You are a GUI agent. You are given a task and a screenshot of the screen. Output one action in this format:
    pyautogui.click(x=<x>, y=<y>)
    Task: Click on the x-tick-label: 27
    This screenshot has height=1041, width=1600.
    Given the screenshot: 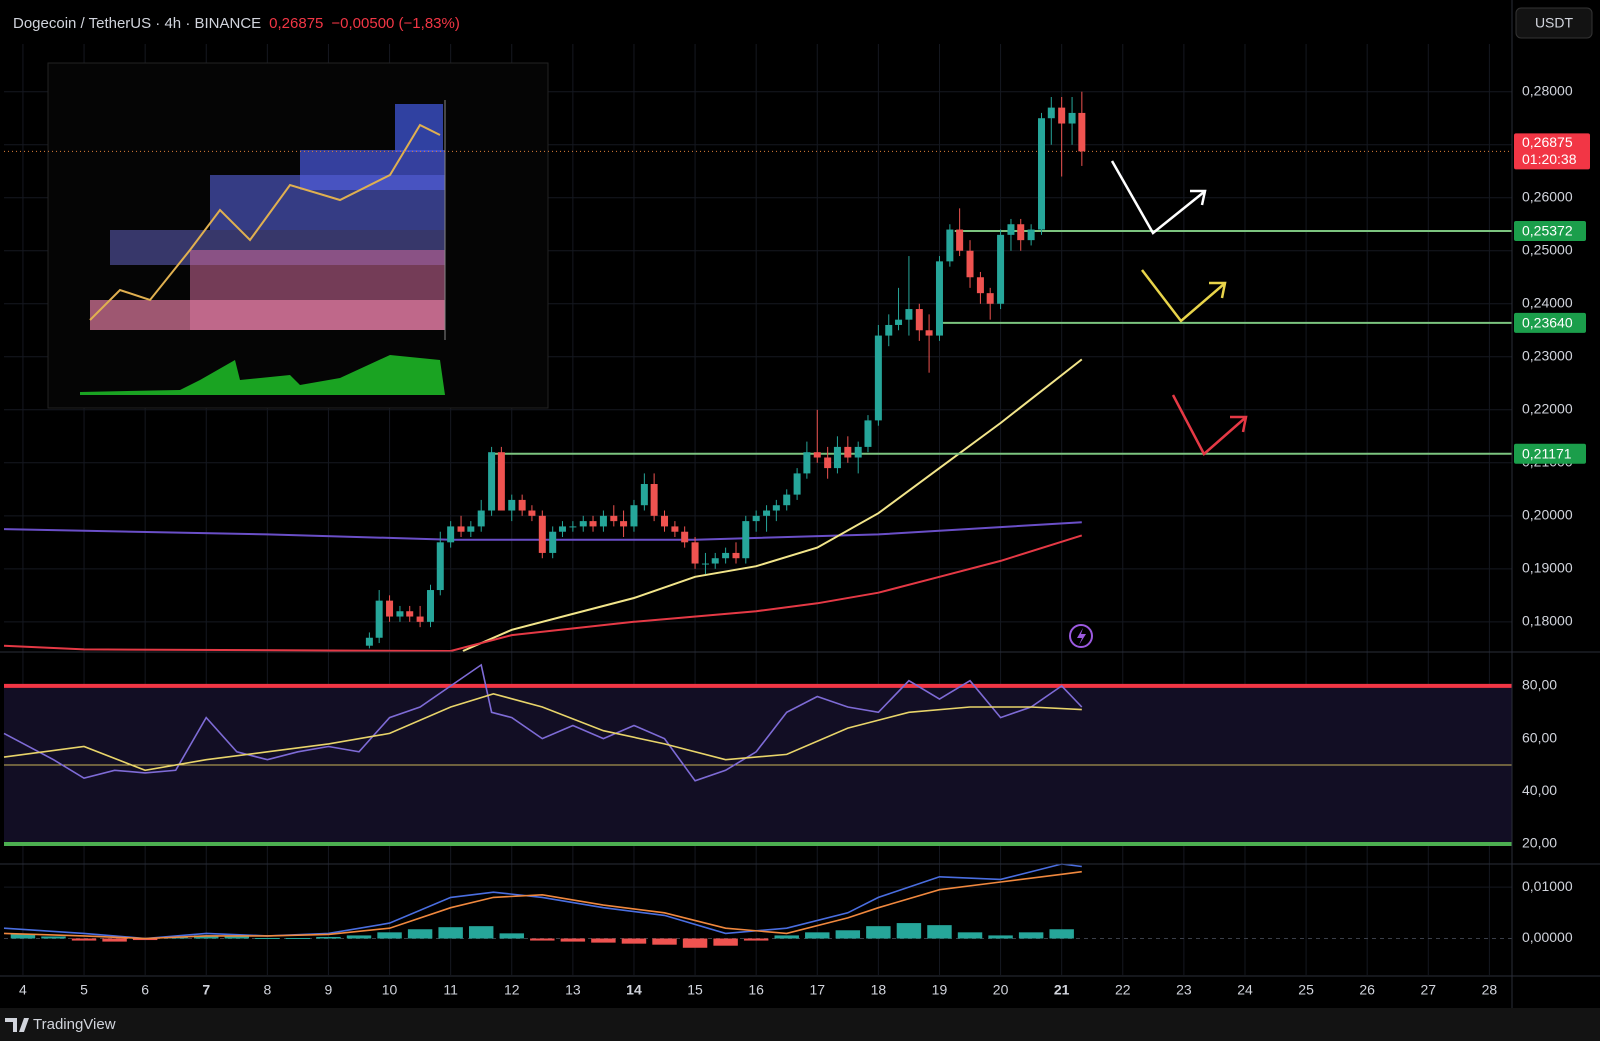 What is the action you would take?
    pyautogui.click(x=1429, y=990)
    